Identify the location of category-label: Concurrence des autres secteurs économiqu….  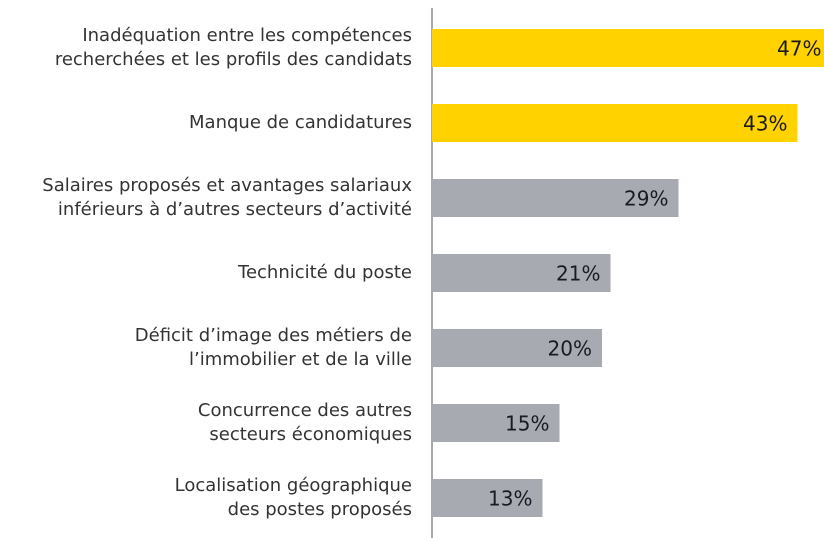
(305, 422).